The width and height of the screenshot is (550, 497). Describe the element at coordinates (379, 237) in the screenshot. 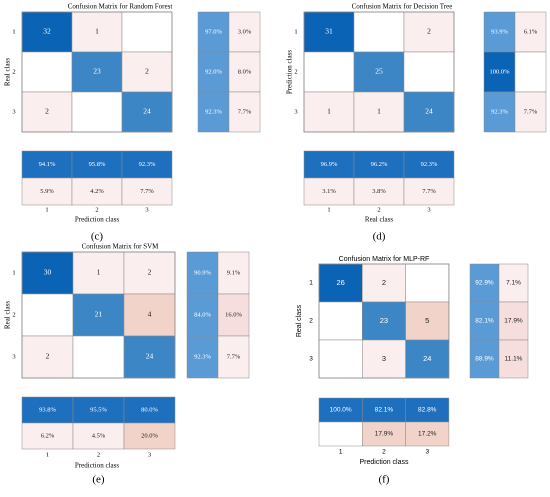

I see `panel-label: (d)` at that location.